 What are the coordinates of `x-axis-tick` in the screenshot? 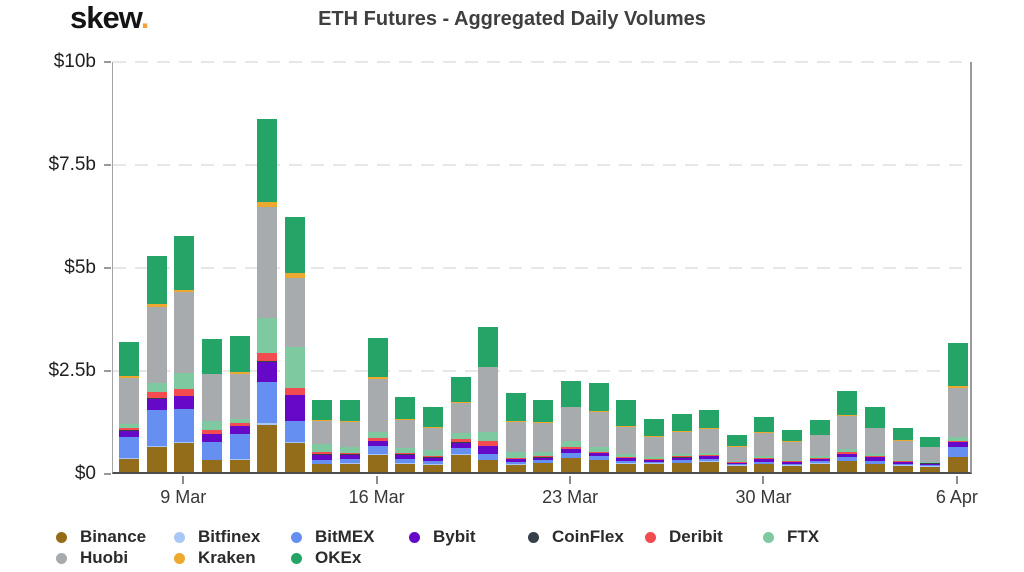 It's located at (183, 480).